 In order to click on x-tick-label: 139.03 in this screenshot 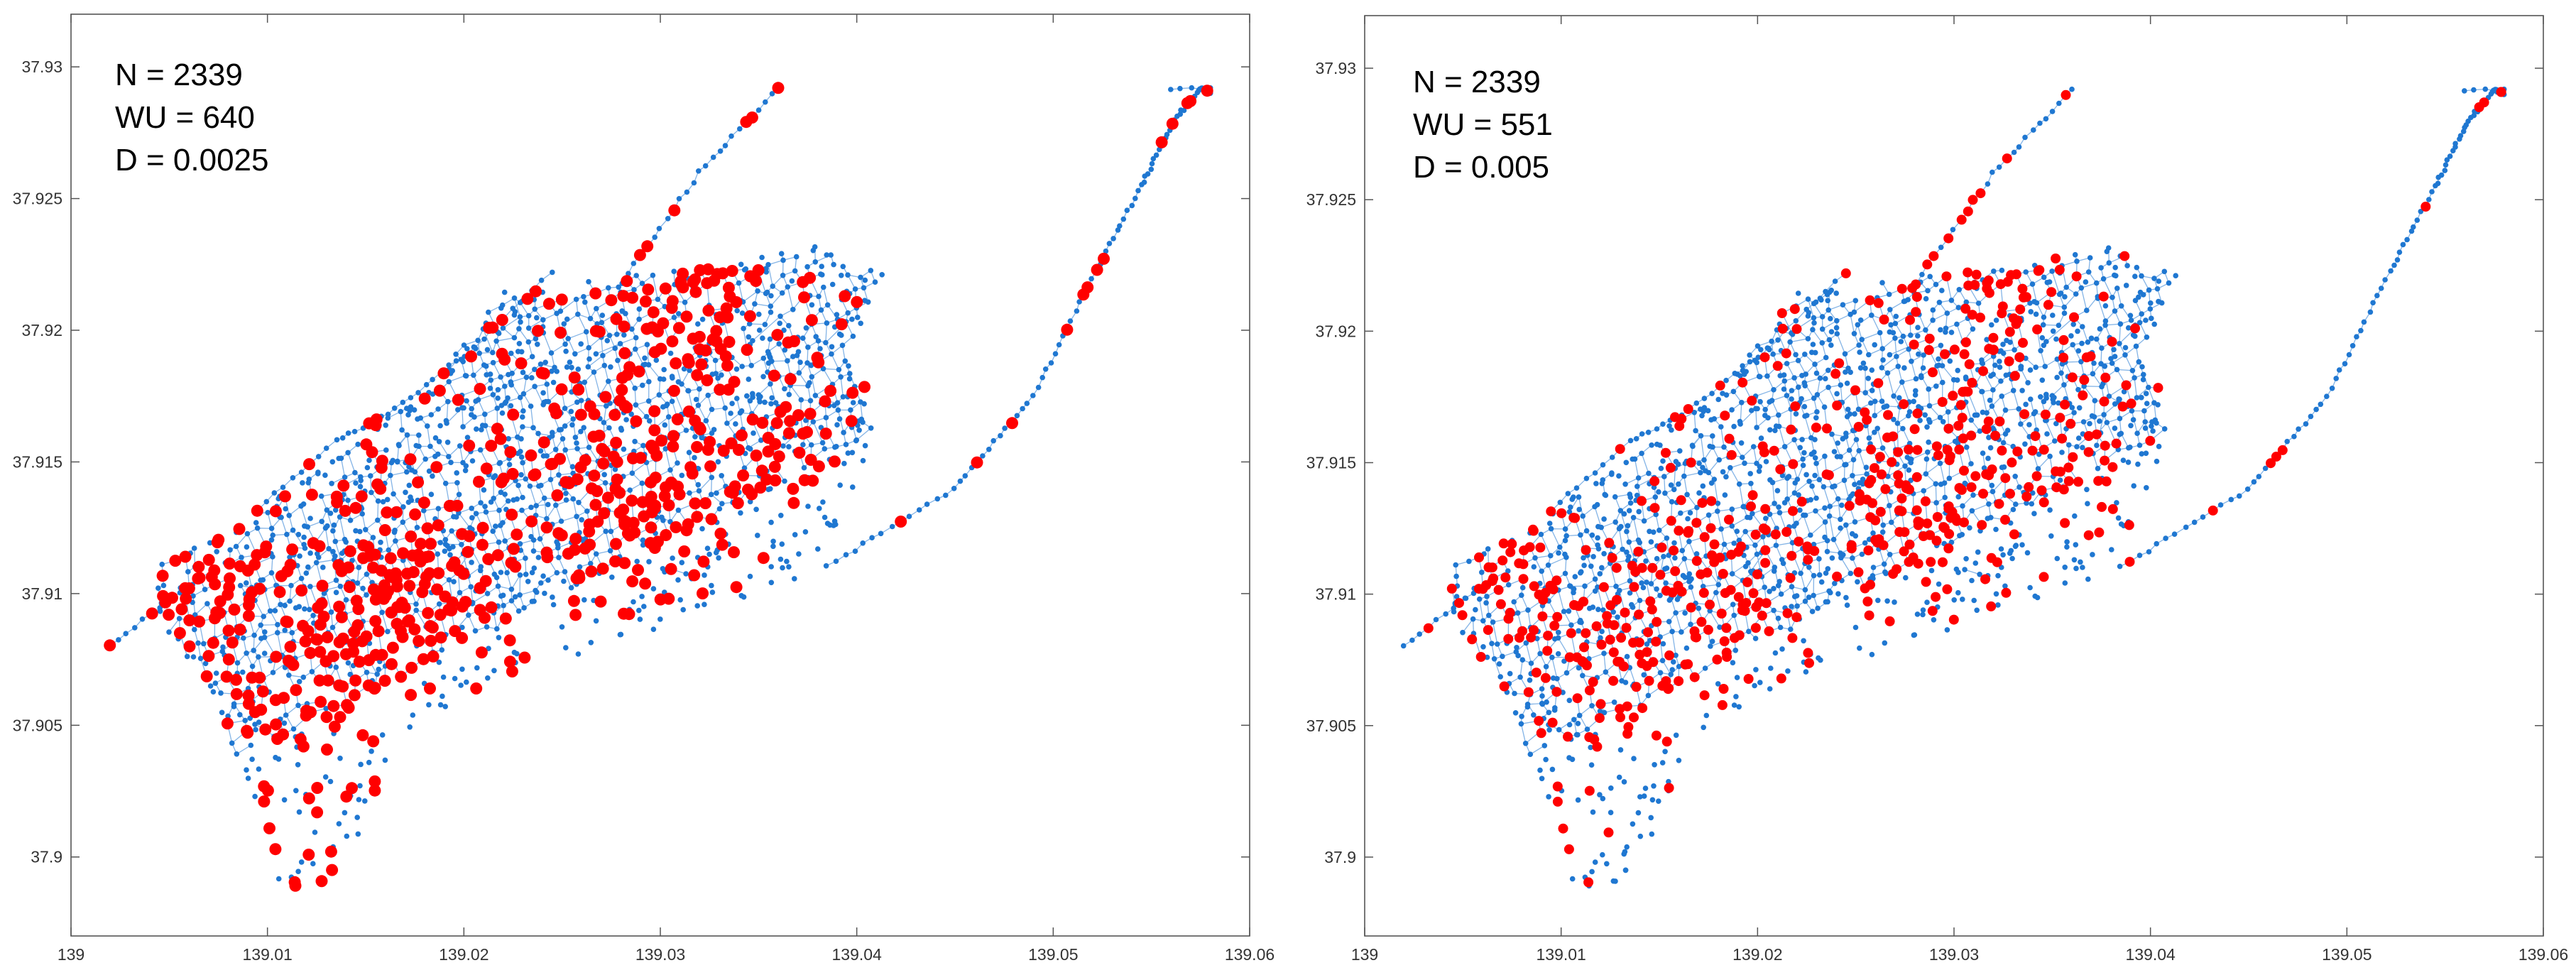, I will do `click(660, 955)`.